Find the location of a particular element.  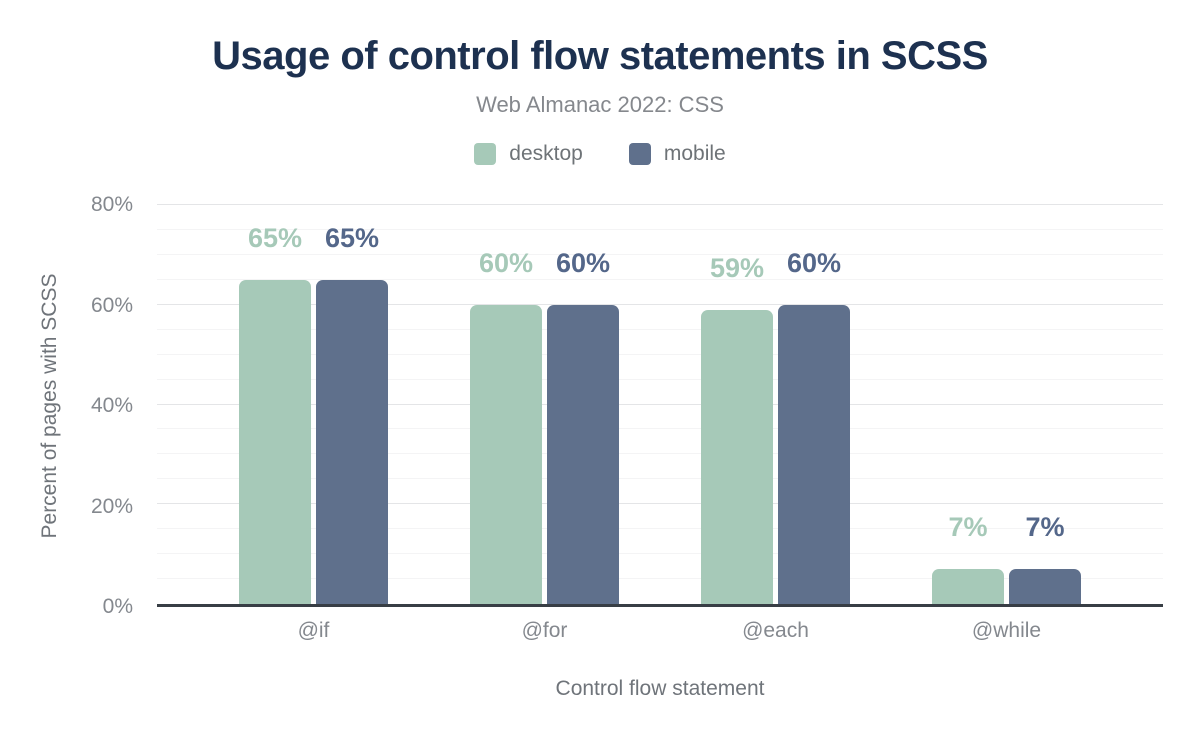

bar-group-@while: 7% 7% is located at coordinates (1006, 404).